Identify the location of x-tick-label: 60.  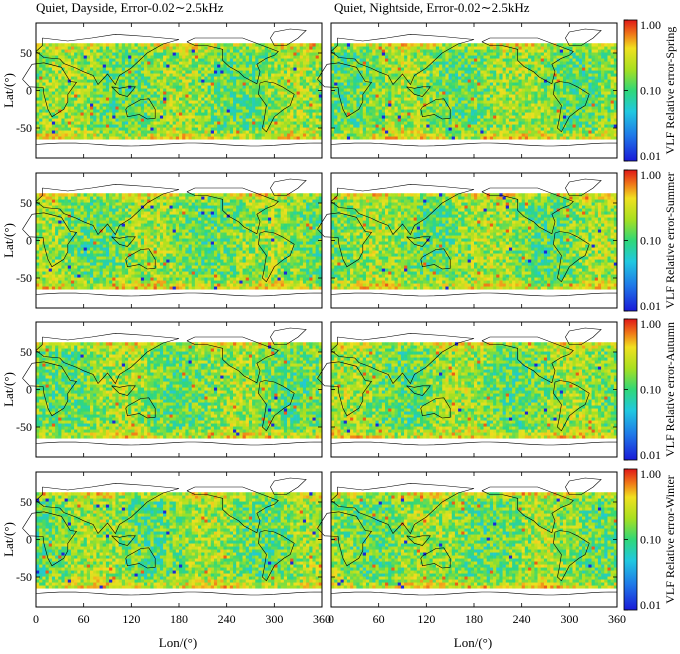
(84, 619).